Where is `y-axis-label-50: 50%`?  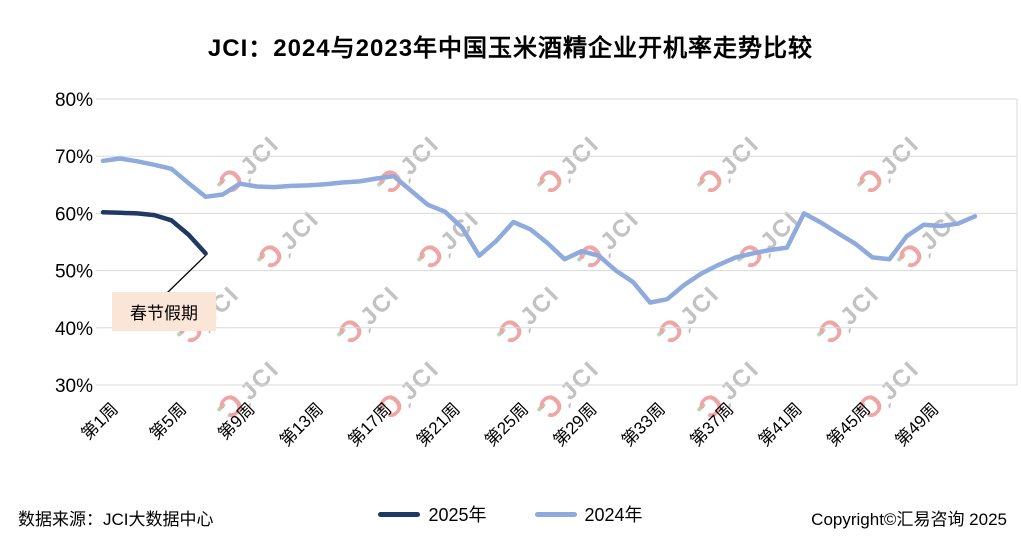
y-axis-label-50: 50% is located at coordinates (74, 272).